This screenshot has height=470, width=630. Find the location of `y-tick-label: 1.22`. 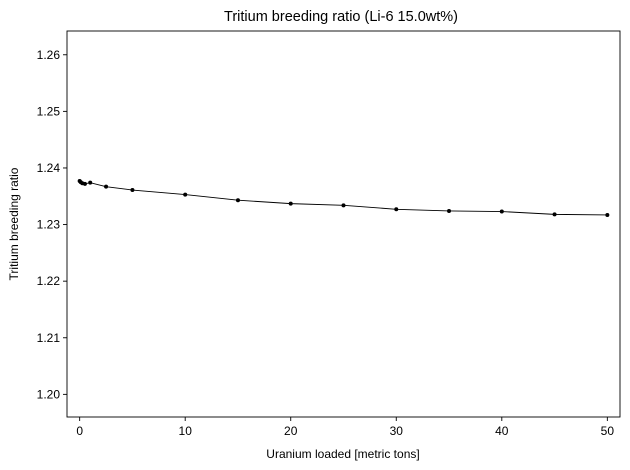

y-tick-label: 1.22 is located at coordinates (49, 281).